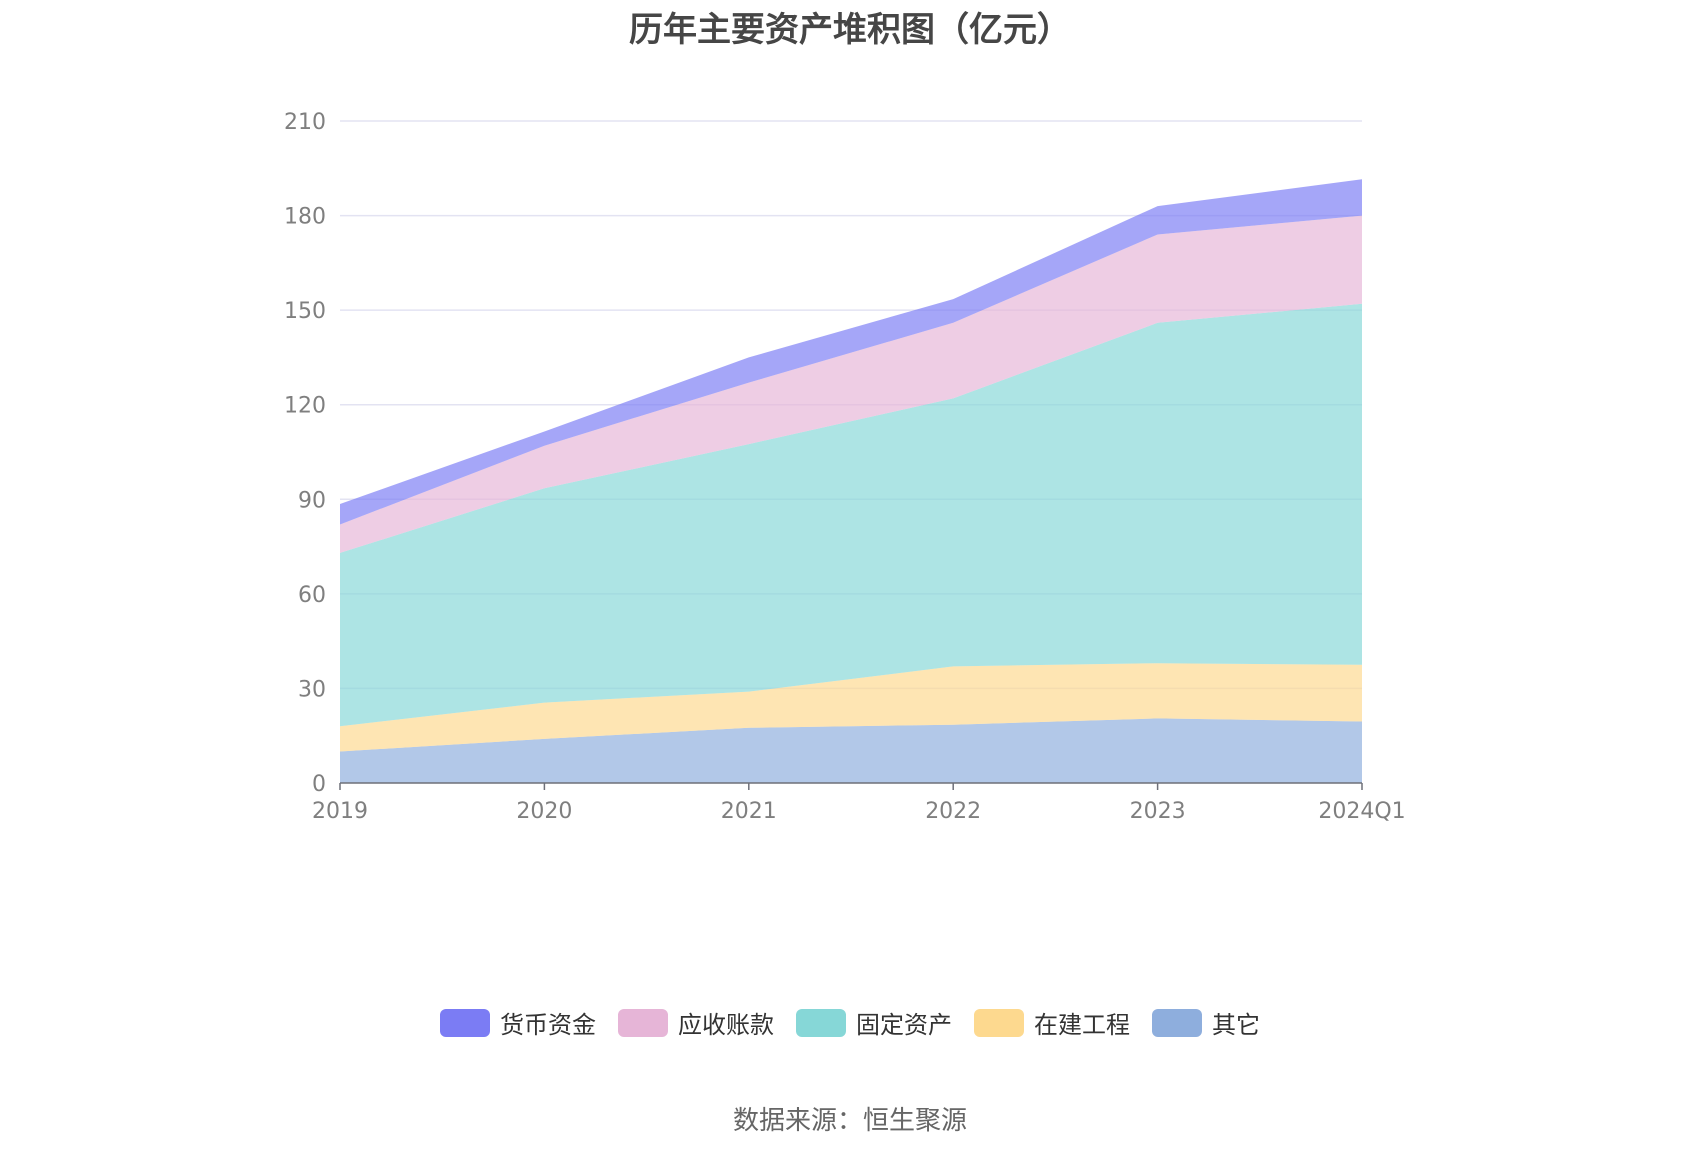  Describe the element at coordinates (850, 30) in the screenshot. I see `chart-title: 历年主要资产堆积图（亿元）` at that location.